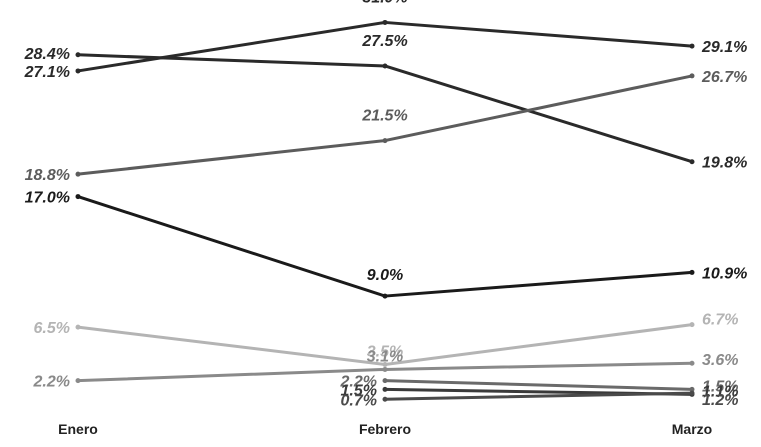 Image resolution: width=761 pixels, height=447 pixels. What do you see at coordinates (692, 429) in the screenshot?
I see `category-label: Marzo` at bounding box center [692, 429].